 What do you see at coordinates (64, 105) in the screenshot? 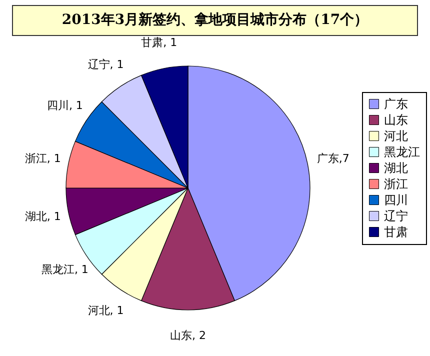
I see `data-label: 四川, 1` at bounding box center [64, 105].